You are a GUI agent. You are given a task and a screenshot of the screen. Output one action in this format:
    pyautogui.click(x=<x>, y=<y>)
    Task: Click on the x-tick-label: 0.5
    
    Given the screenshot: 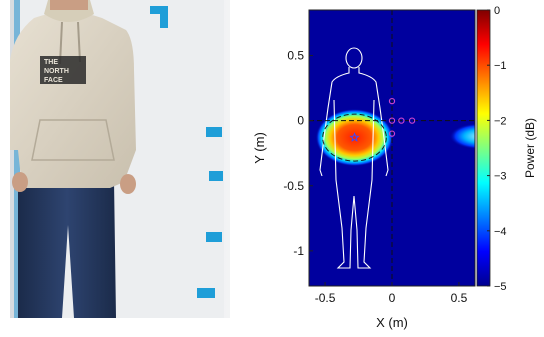 What is the action you would take?
    pyautogui.click(x=459, y=298)
    